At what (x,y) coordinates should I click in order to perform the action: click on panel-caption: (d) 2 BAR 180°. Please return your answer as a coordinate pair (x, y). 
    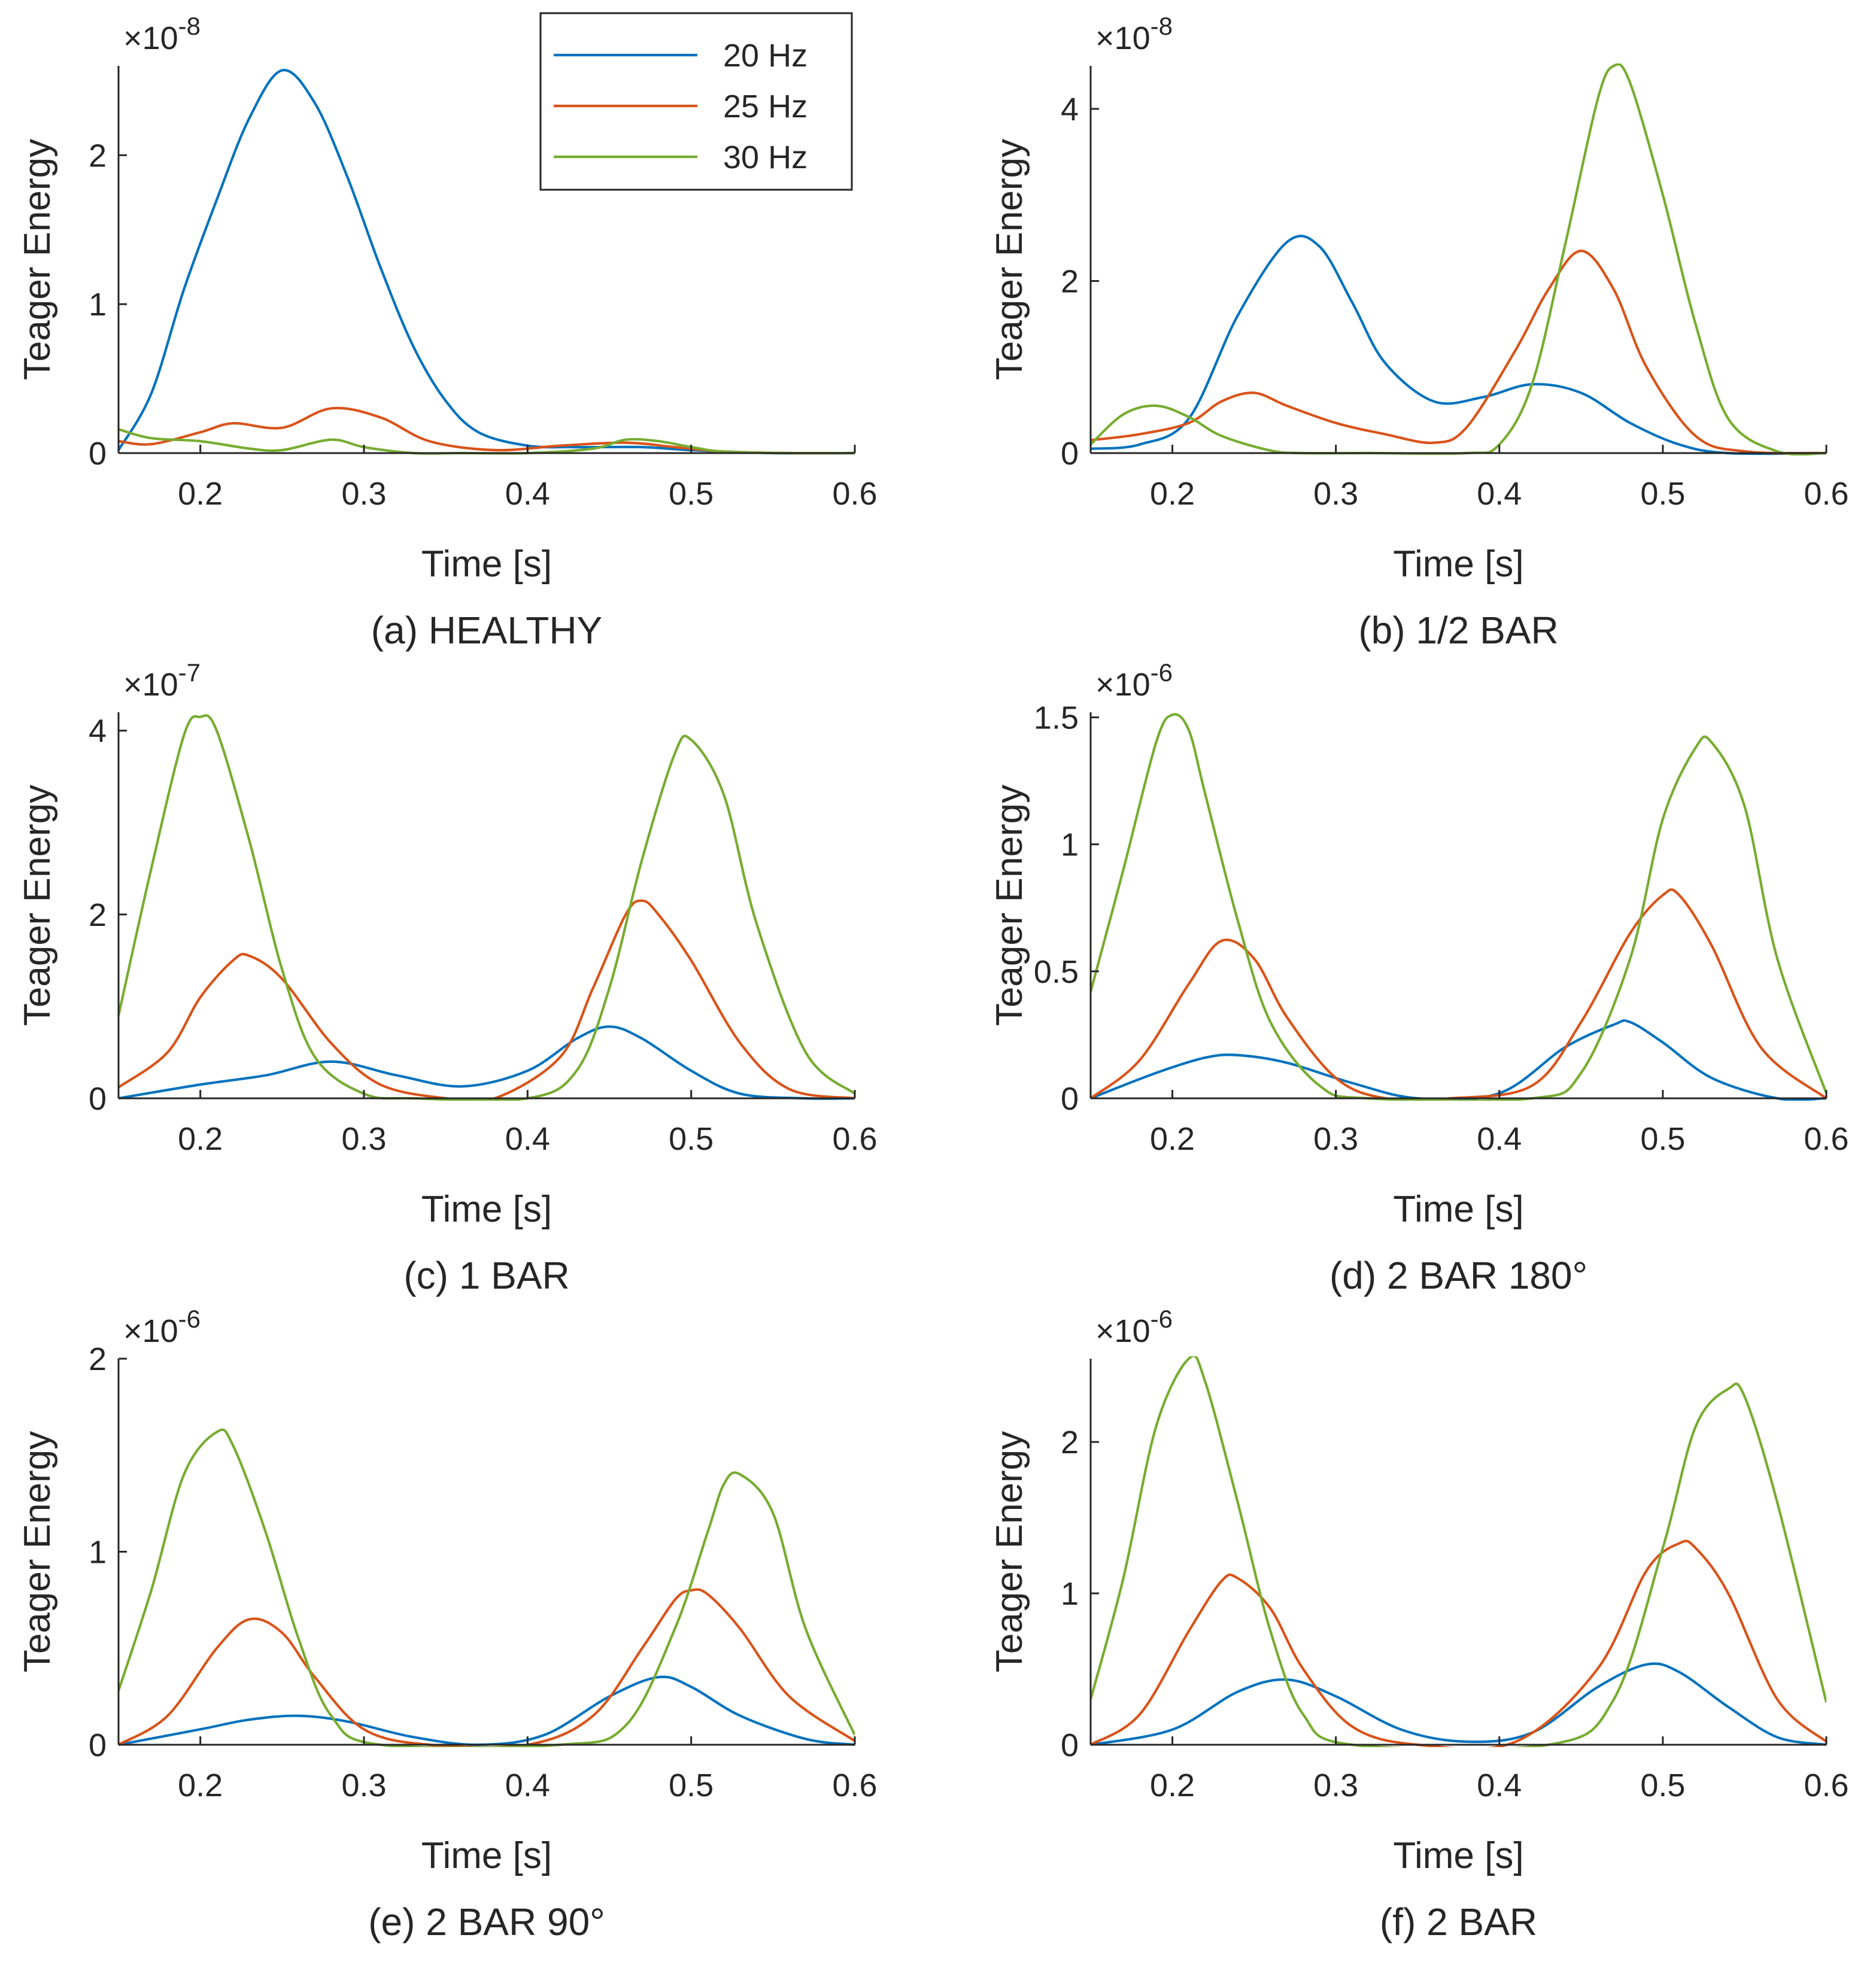
    Looking at the image, I should click on (1458, 1275).